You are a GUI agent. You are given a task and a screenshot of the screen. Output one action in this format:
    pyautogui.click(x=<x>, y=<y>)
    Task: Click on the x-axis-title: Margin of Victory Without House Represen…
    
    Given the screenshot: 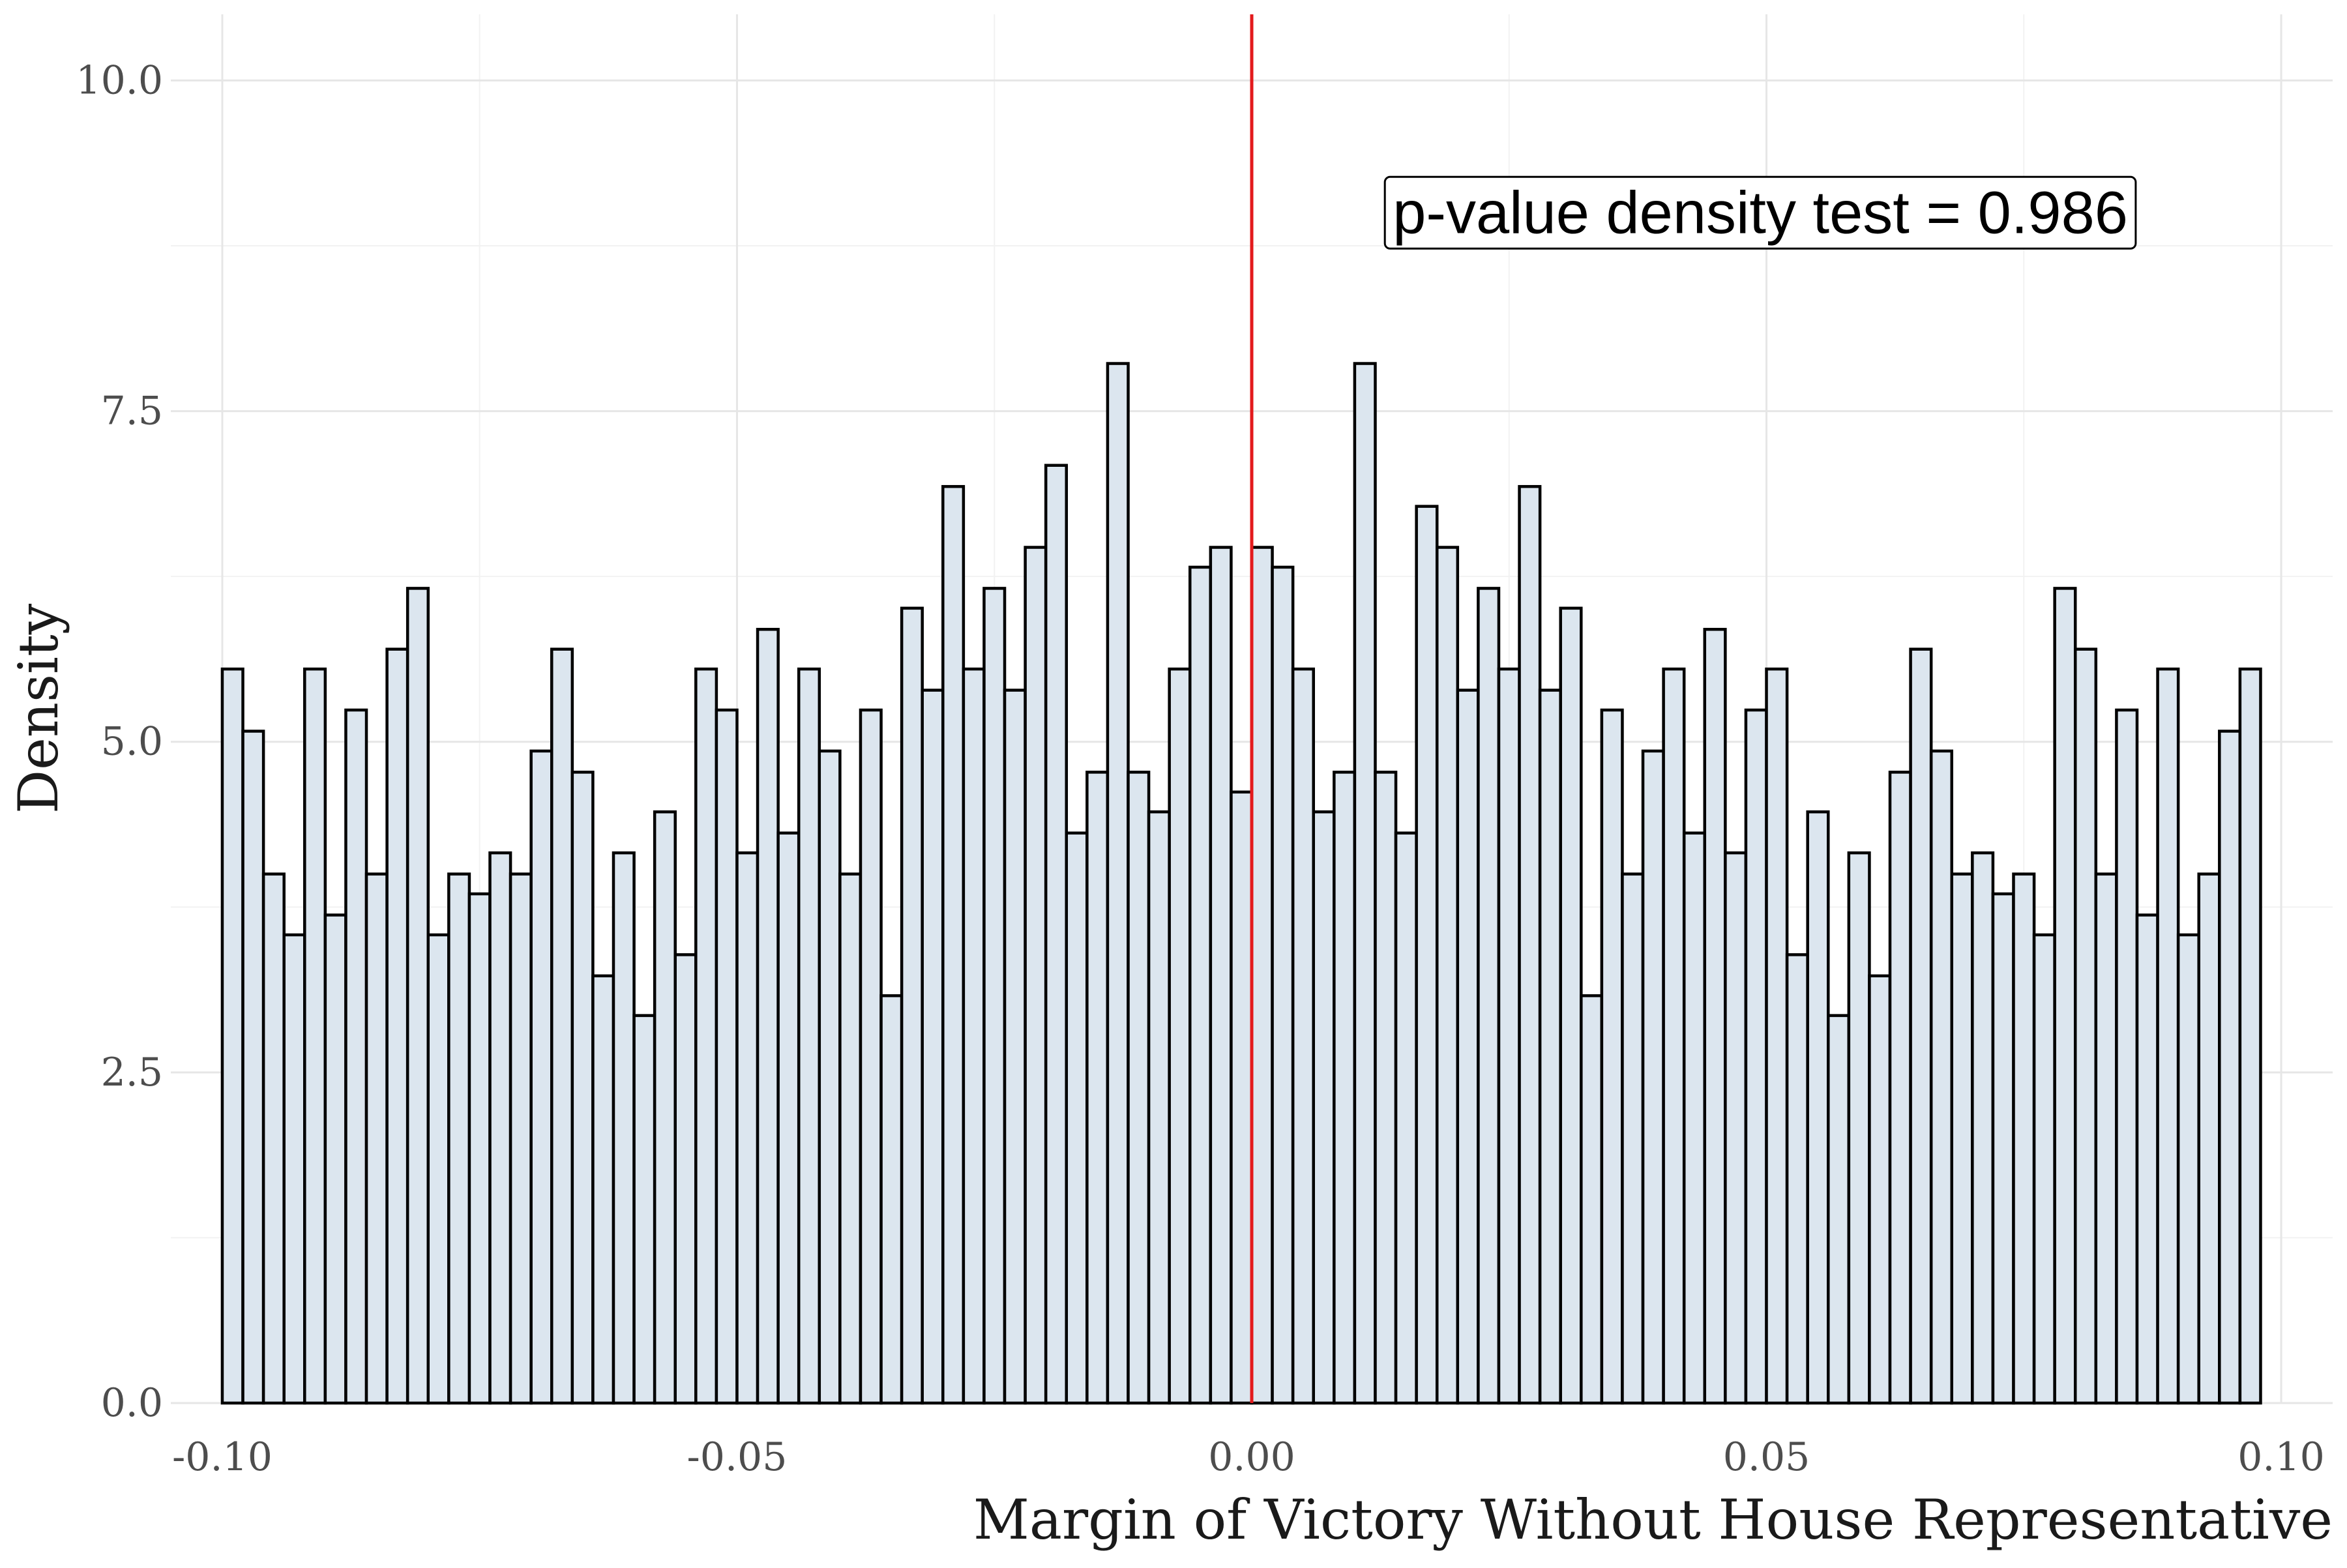 What is the action you would take?
    pyautogui.click(x=1653, y=1520)
    